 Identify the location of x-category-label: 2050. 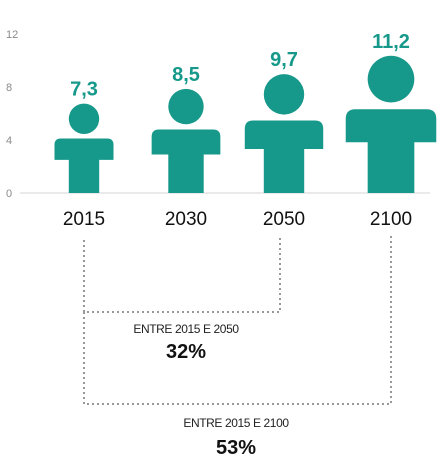
(284, 219).